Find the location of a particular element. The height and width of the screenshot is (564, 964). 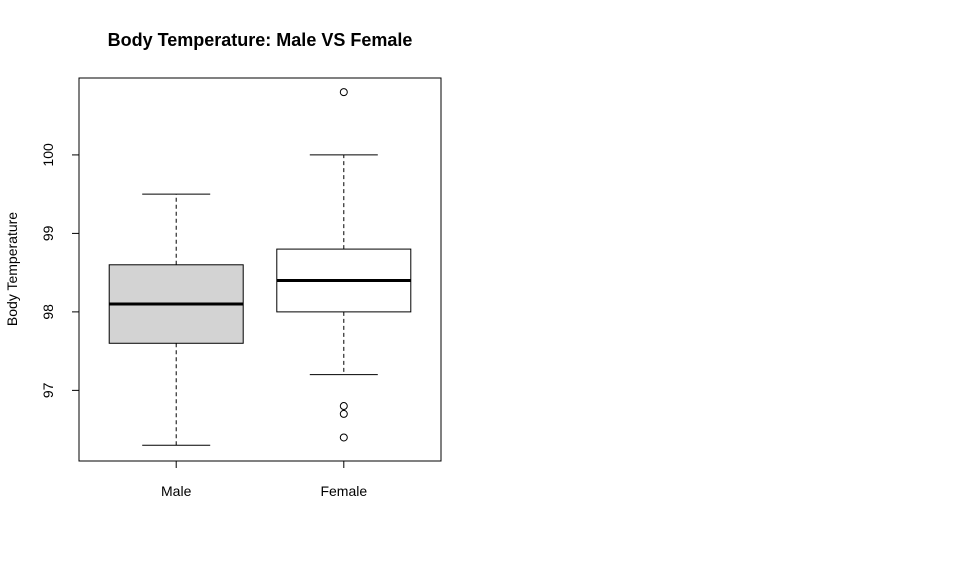

chart-title: Body Temperature: Male VS Female is located at coordinates (260, 40).